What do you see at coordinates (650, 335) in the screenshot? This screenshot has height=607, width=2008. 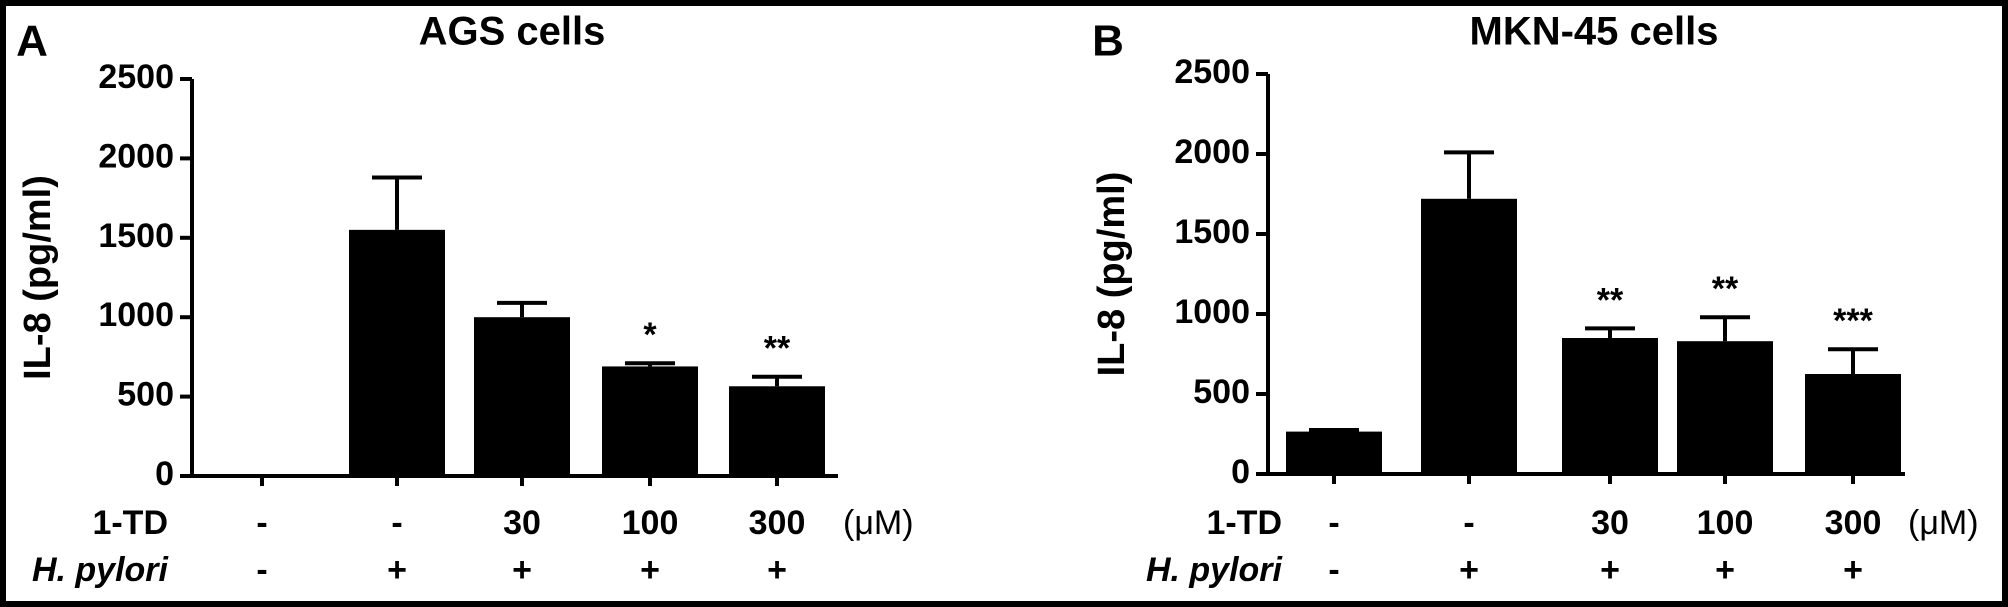 I see `significance-label: *` at bounding box center [650, 335].